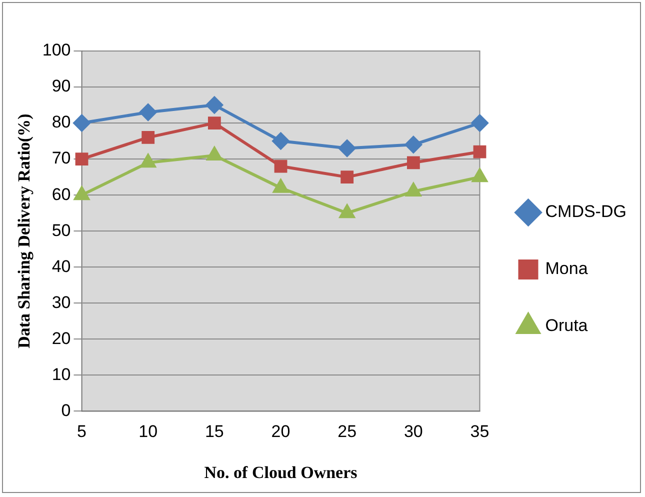 This screenshot has width=645, height=497. I want to click on x-tick-label: 30, so click(413, 432).